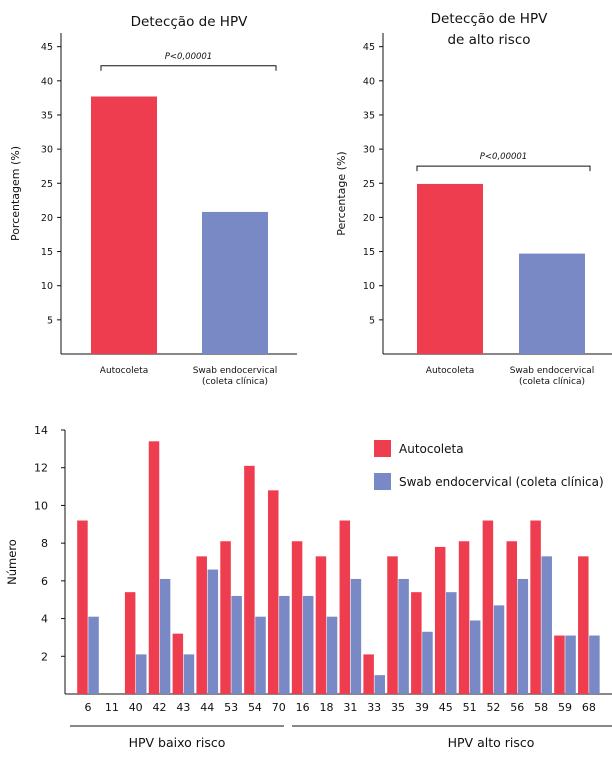 This screenshot has height=776, width=612. I want to click on x-category-label: 31, so click(350, 707).